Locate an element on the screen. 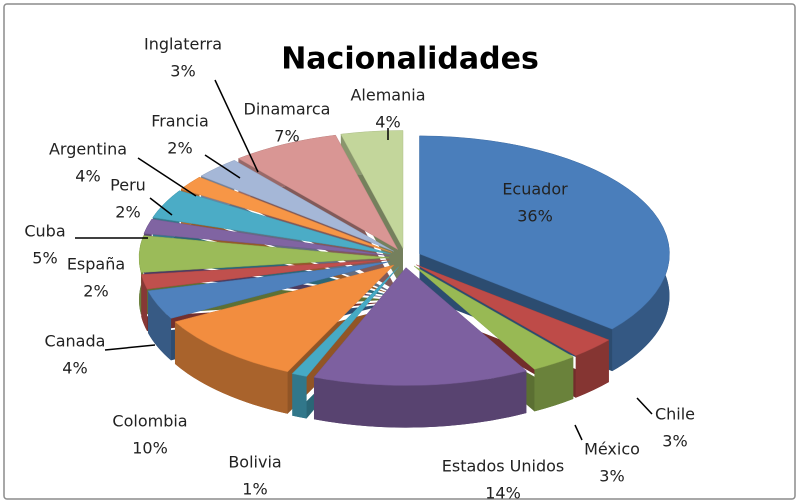 This screenshot has height=504, width=800. category-label: Estados Unidos is located at coordinates (503, 466).